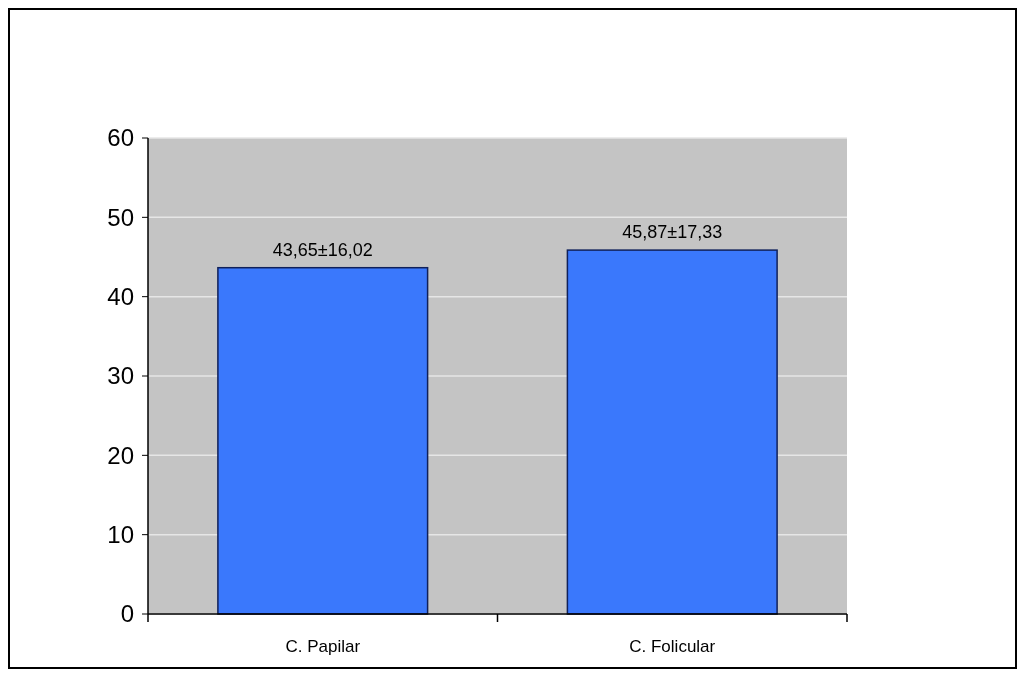  Describe the element at coordinates (120, 535) in the screenshot. I see `y-tick-label: 10` at that location.